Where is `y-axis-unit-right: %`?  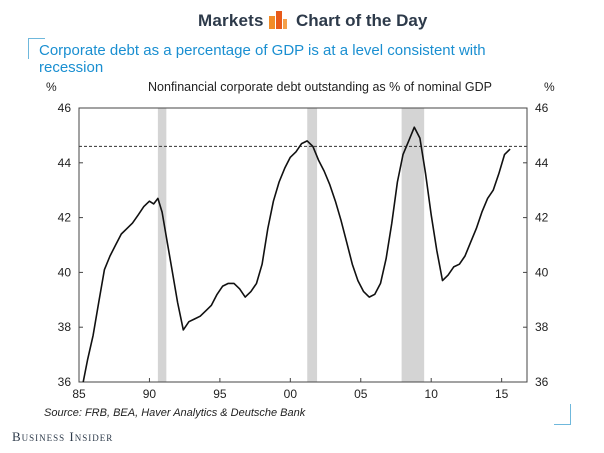 y-axis-unit-right: % is located at coordinates (549, 87).